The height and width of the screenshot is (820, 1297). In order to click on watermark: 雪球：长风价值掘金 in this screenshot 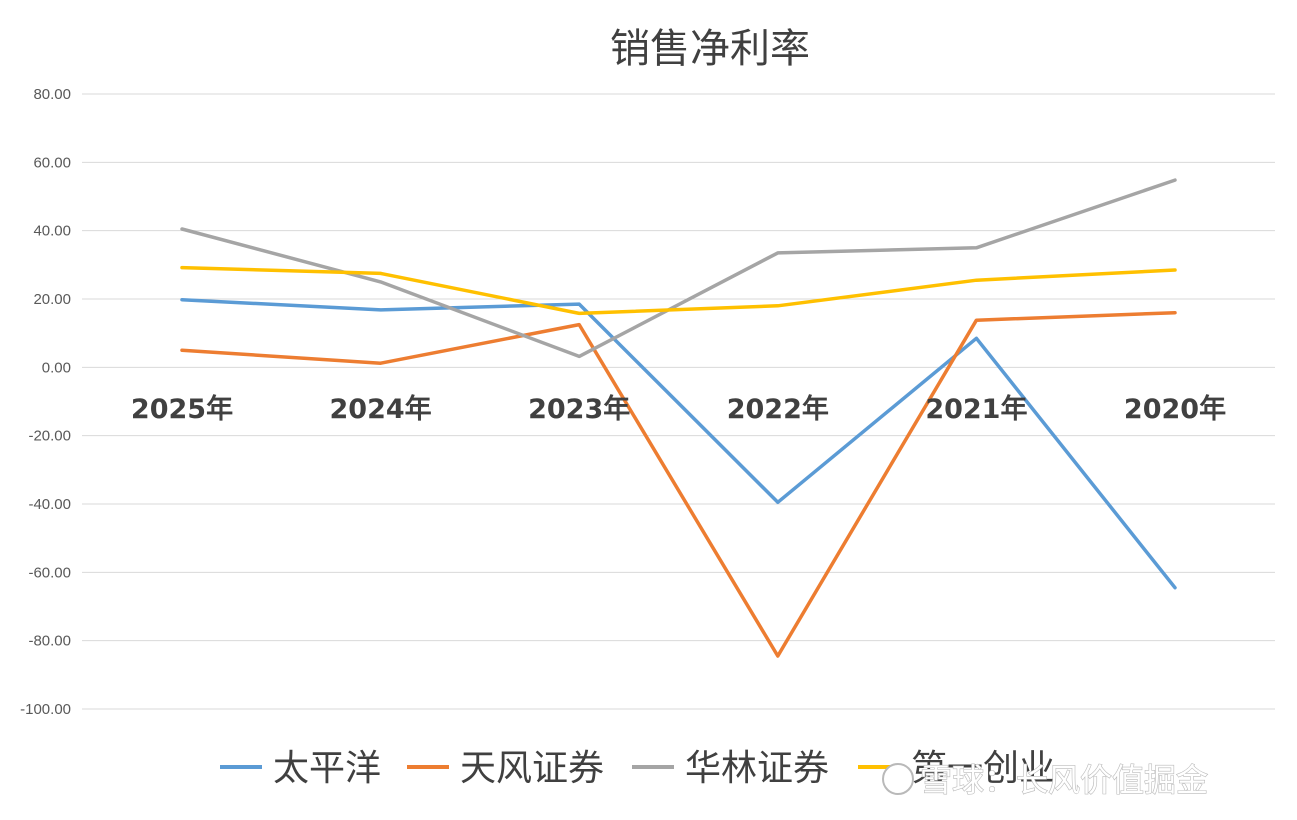, I will do `click(1045, 780)`.